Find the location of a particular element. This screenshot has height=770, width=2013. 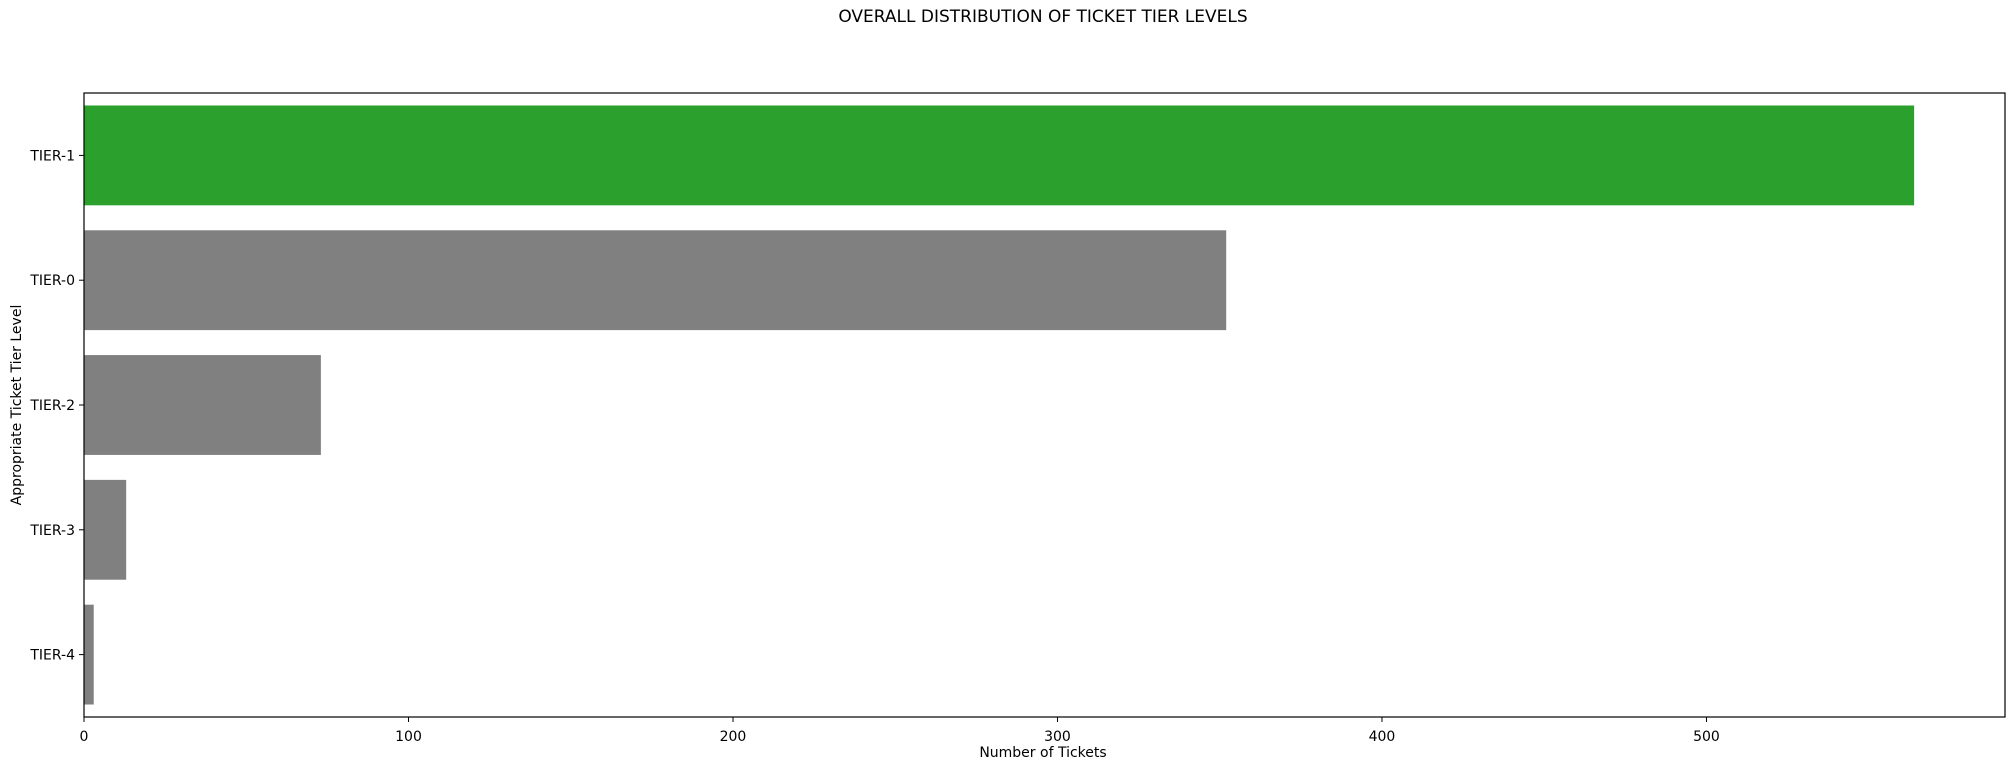

x-tick-label: 0 is located at coordinates (84, 737).